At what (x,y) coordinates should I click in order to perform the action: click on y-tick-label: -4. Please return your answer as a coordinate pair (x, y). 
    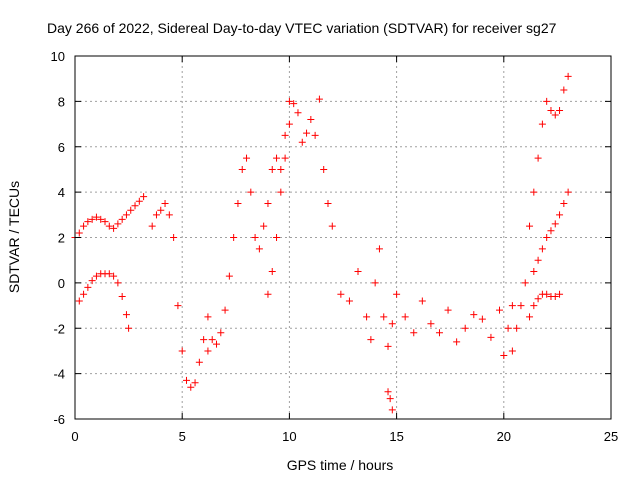
    Looking at the image, I should click on (59, 374).